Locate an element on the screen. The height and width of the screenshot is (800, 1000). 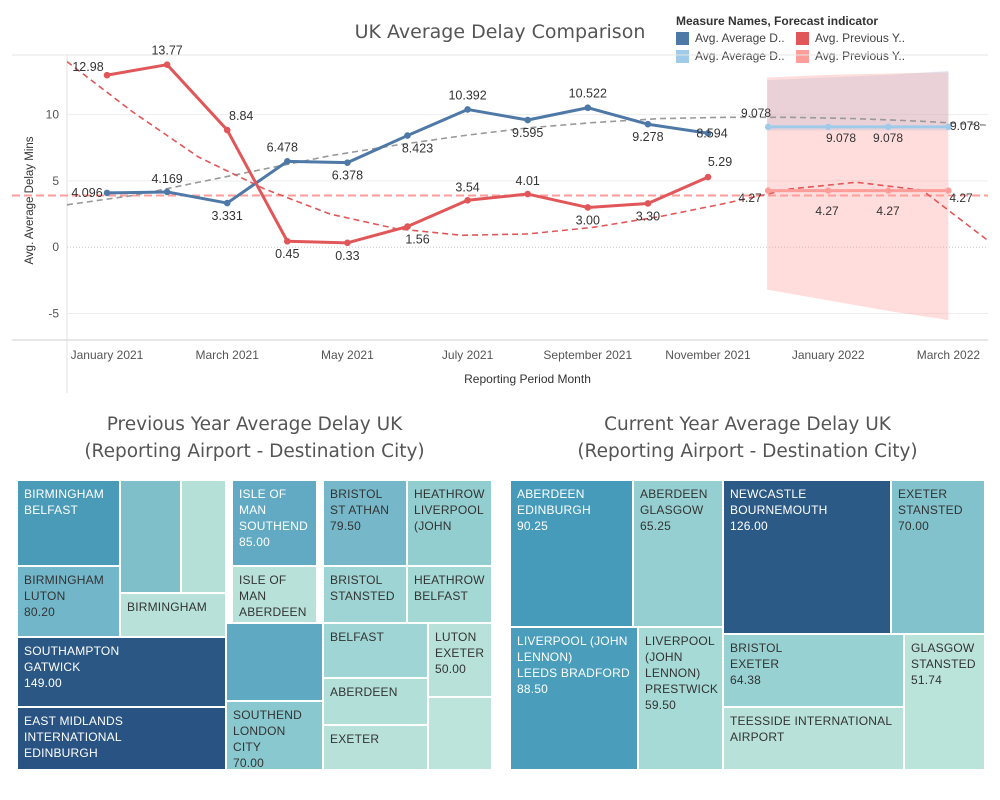
treemap-previous-tile: BIRMINGHAM BELFAST is located at coordinates (68, 523).